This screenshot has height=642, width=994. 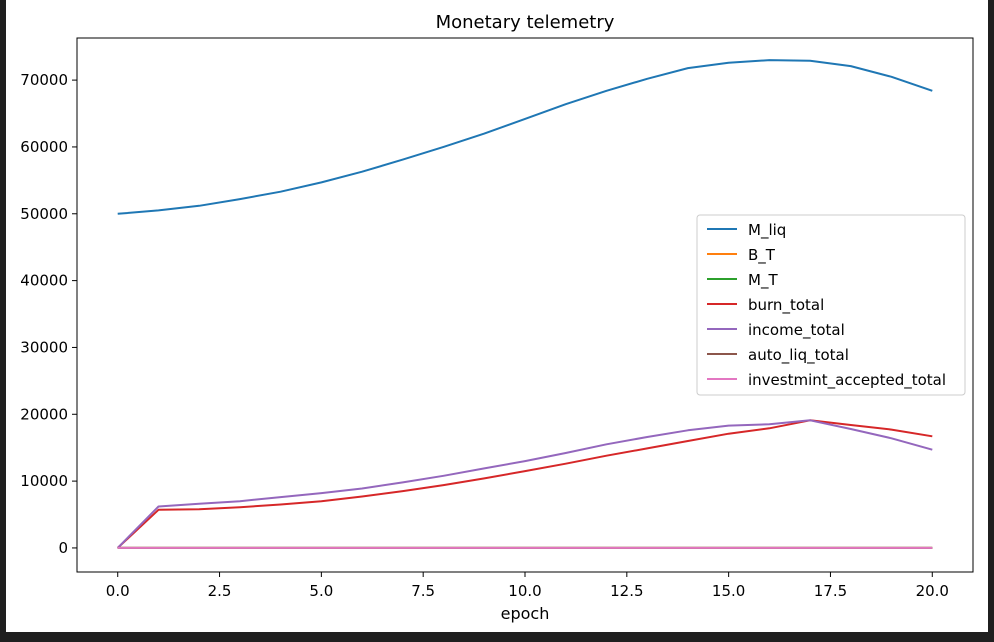 What do you see at coordinates (762, 255) in the screenshot?
I see `legend-label: B_T` at bounding box center [762, 255].